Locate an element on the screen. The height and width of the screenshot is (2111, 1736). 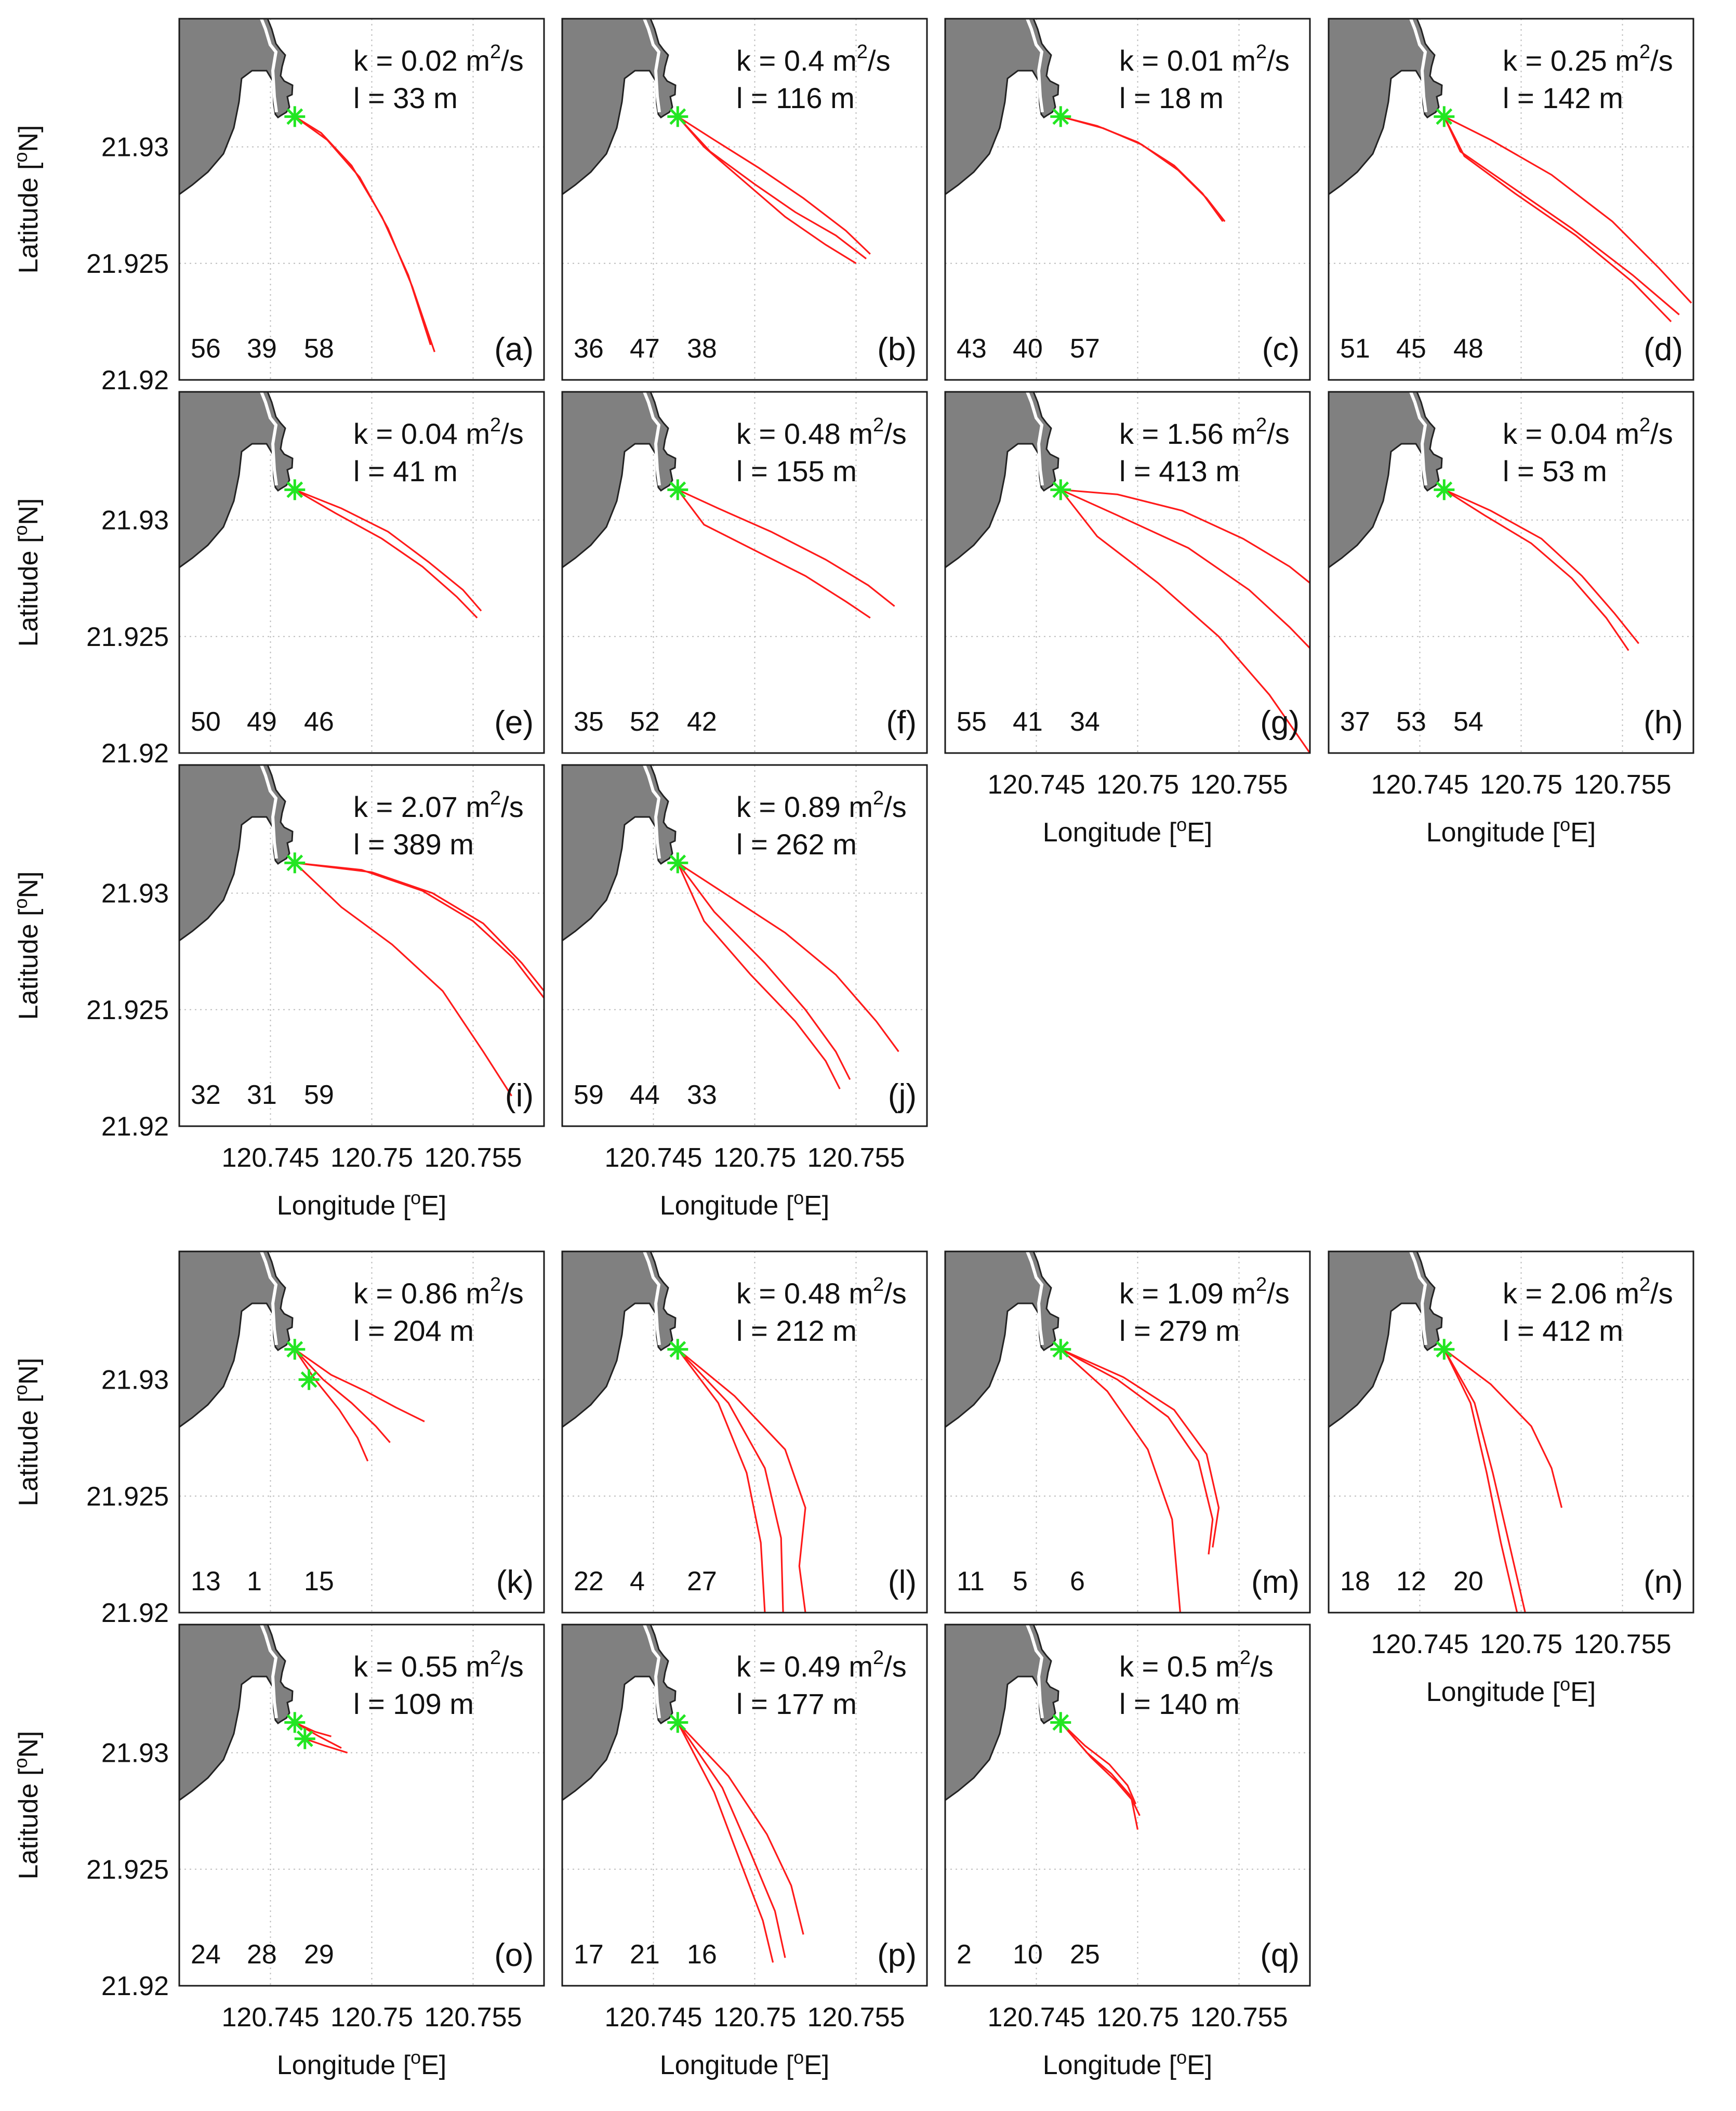
length-scale-label: l = 18 m is located at coordinates (1171, 98).